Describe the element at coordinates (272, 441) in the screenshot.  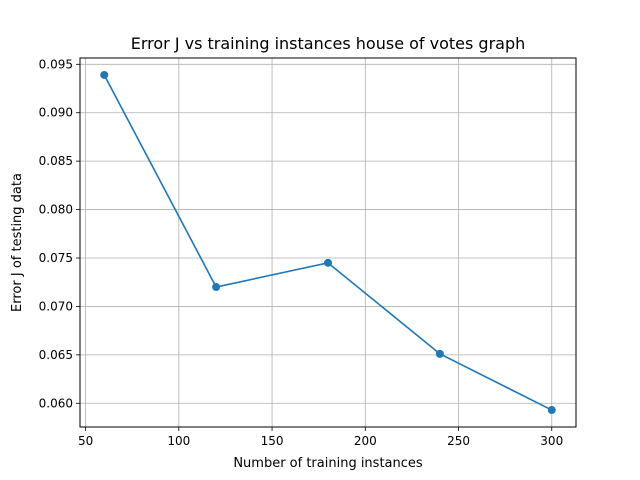
I see `x-tick-label: 150` at that location.